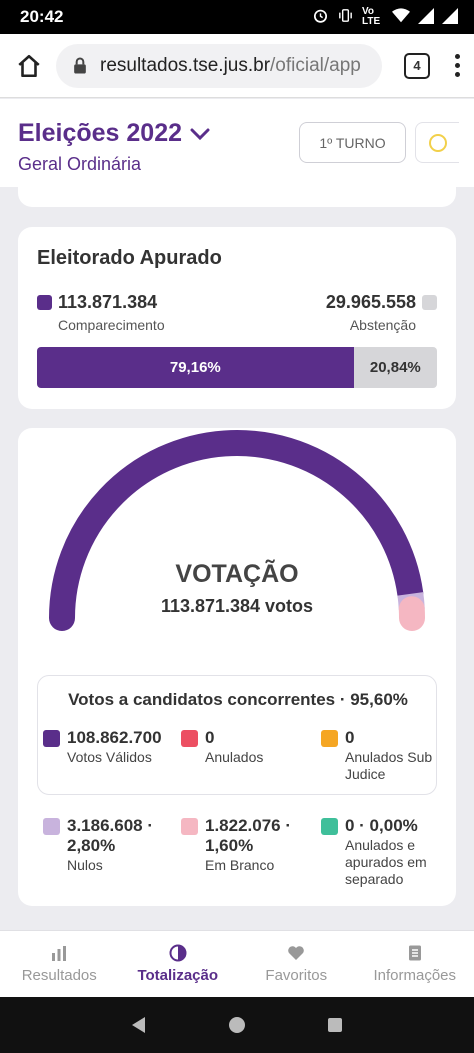 This screenshot has width=474, height=1053. Describe the element at coordinates (240, 865) in the screenshot. I see `stat-label: Em Branco` at that location.